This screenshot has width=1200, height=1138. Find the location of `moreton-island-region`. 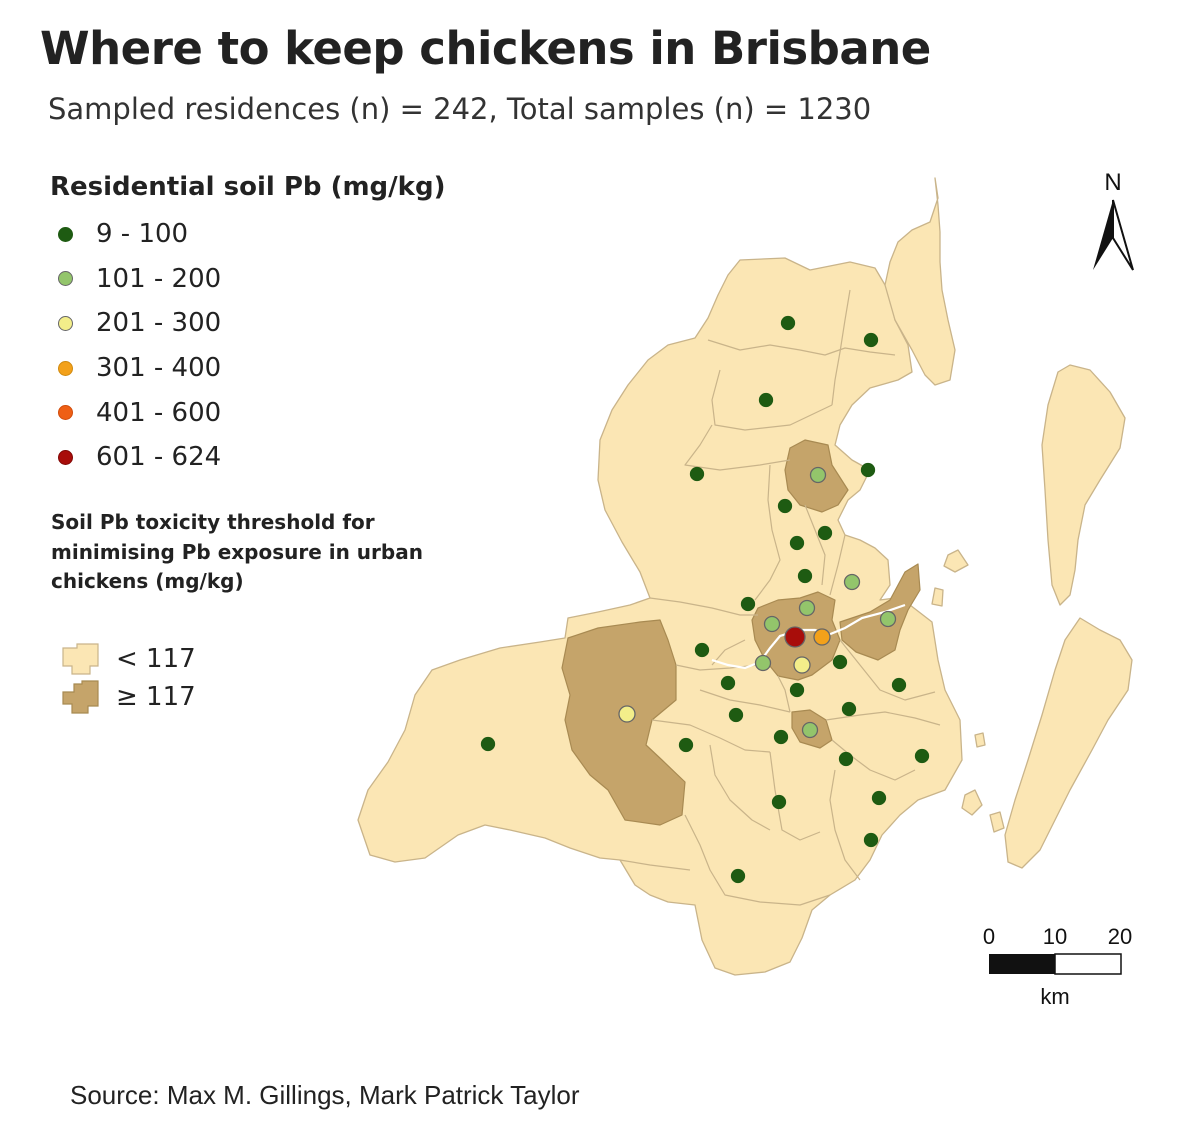

moreton-island-region is located at coordinates (1083, 485).